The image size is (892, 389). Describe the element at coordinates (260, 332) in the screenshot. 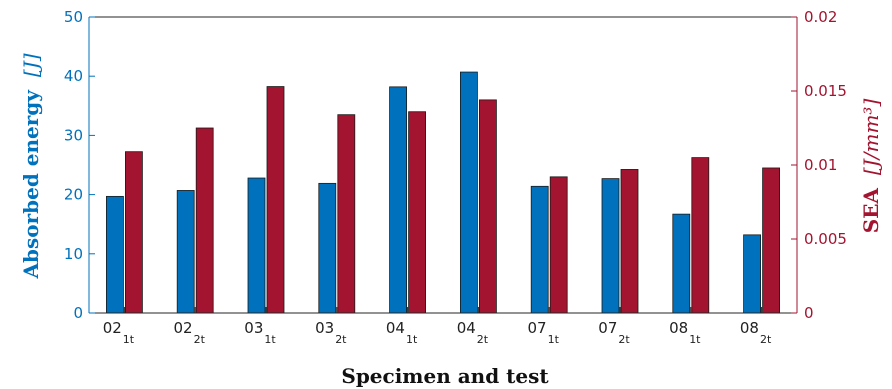

I see `x-tick-label: 031t` at that location.